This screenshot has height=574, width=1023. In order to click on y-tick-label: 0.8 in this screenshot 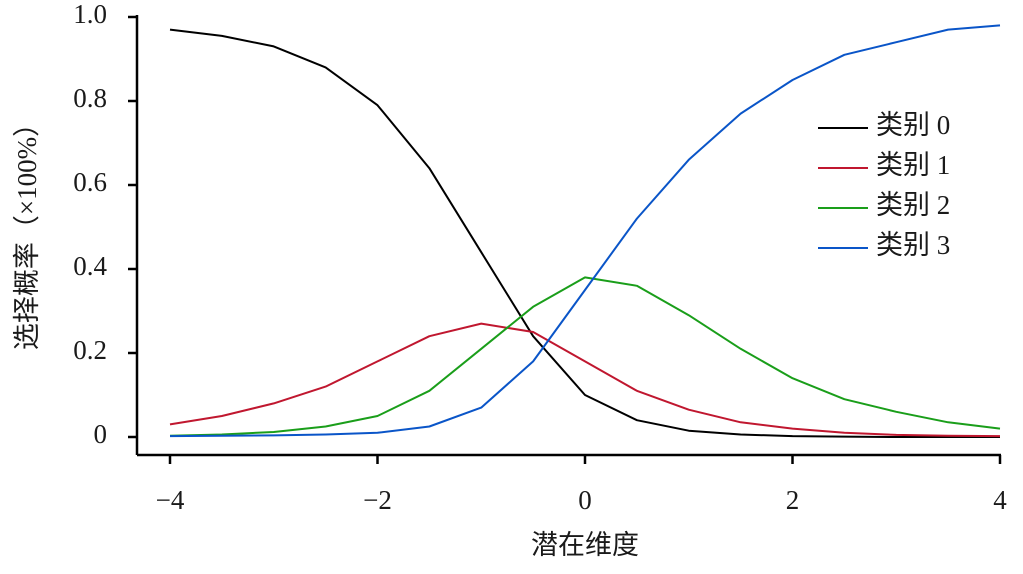, I will do `click(90, 98)`.